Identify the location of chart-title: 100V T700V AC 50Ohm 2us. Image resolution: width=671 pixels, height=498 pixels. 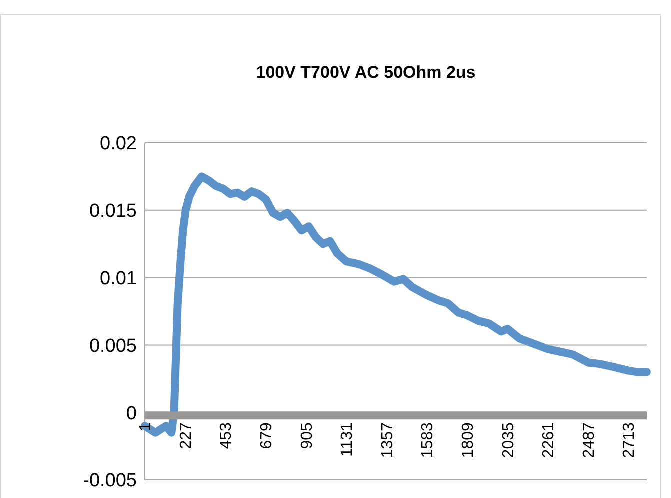
(366, 72).